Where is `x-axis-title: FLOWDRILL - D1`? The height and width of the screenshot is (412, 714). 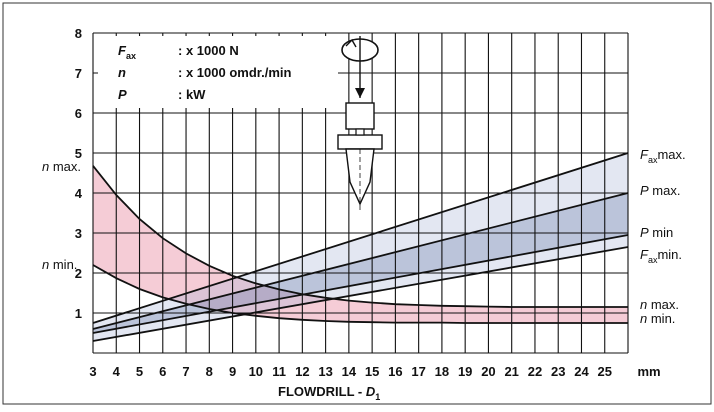
x-axis-title: FLOWDRILL - D1 is located at coordinates (329, 393).